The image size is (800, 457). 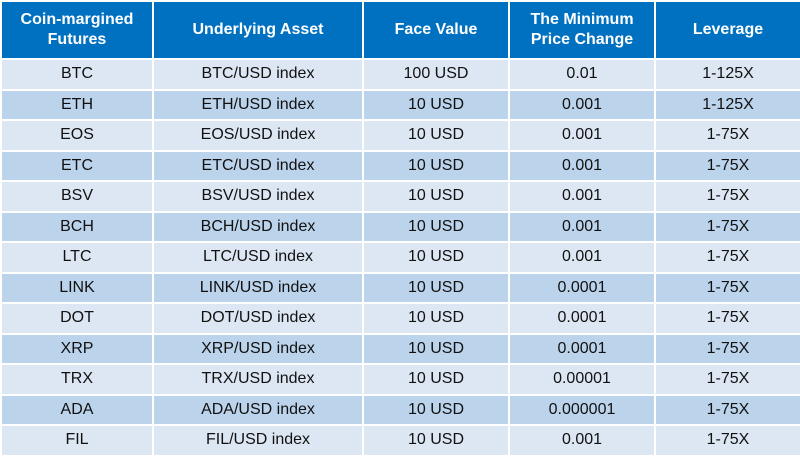 I want to click on cell-face-value: 100 USD, so click(x=436, y=74).